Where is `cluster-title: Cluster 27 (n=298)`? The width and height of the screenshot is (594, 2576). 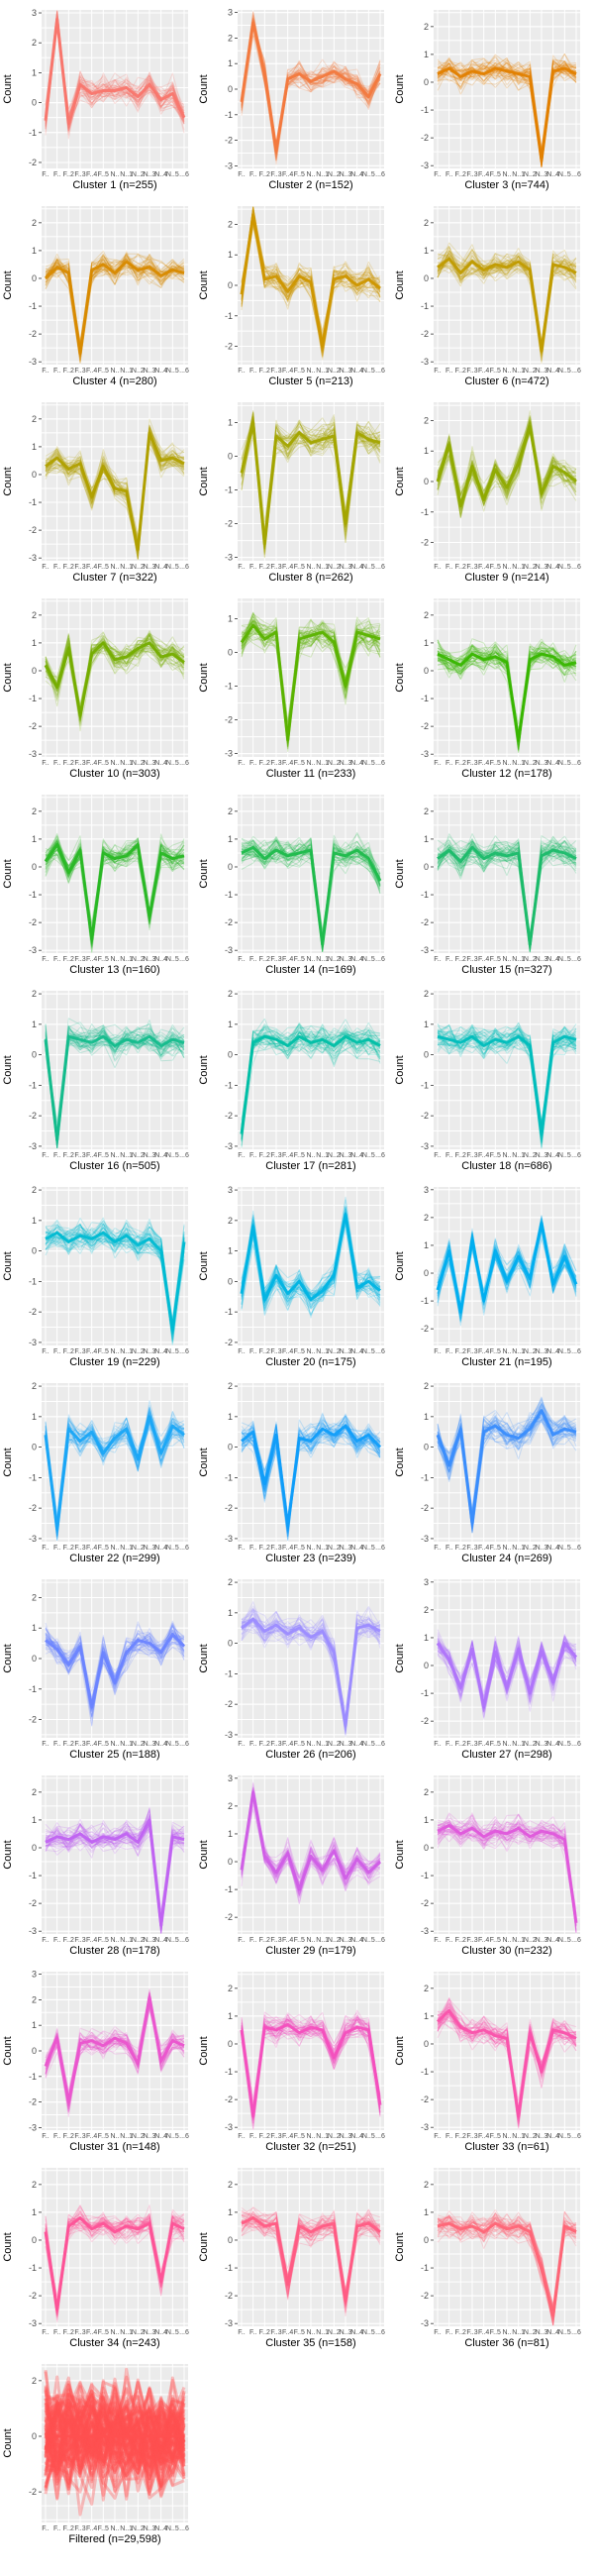
cluster-title: Cluster 27 (n=298) is located at coordinates (506, 1755).